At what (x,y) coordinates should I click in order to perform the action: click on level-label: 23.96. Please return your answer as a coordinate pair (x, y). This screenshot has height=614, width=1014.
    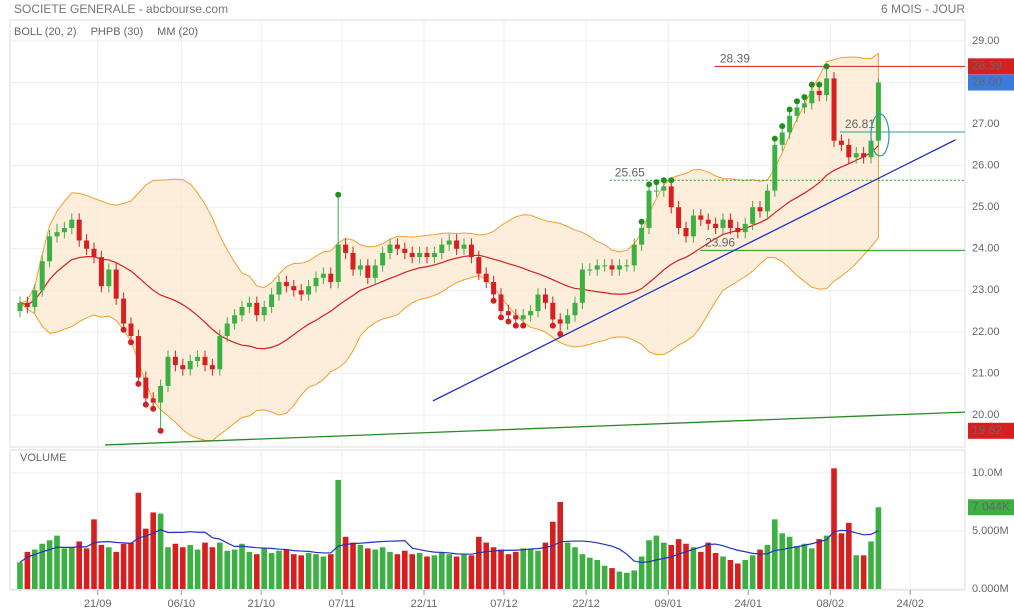
    Looking at the image, I should click on (720, 243).